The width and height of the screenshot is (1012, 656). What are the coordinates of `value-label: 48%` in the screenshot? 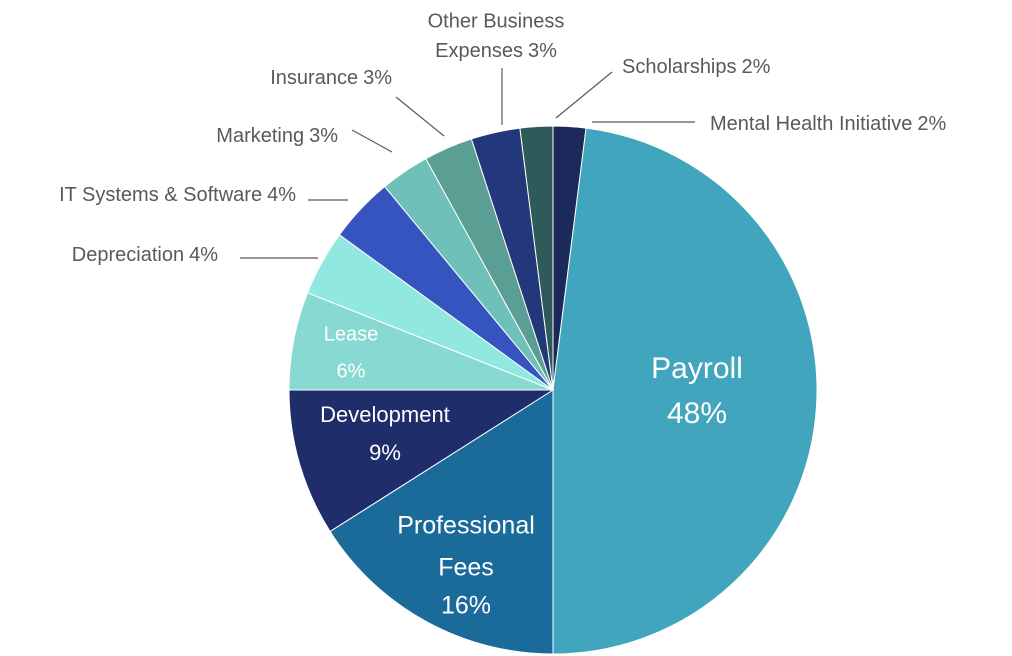 It's located at (697, 413).